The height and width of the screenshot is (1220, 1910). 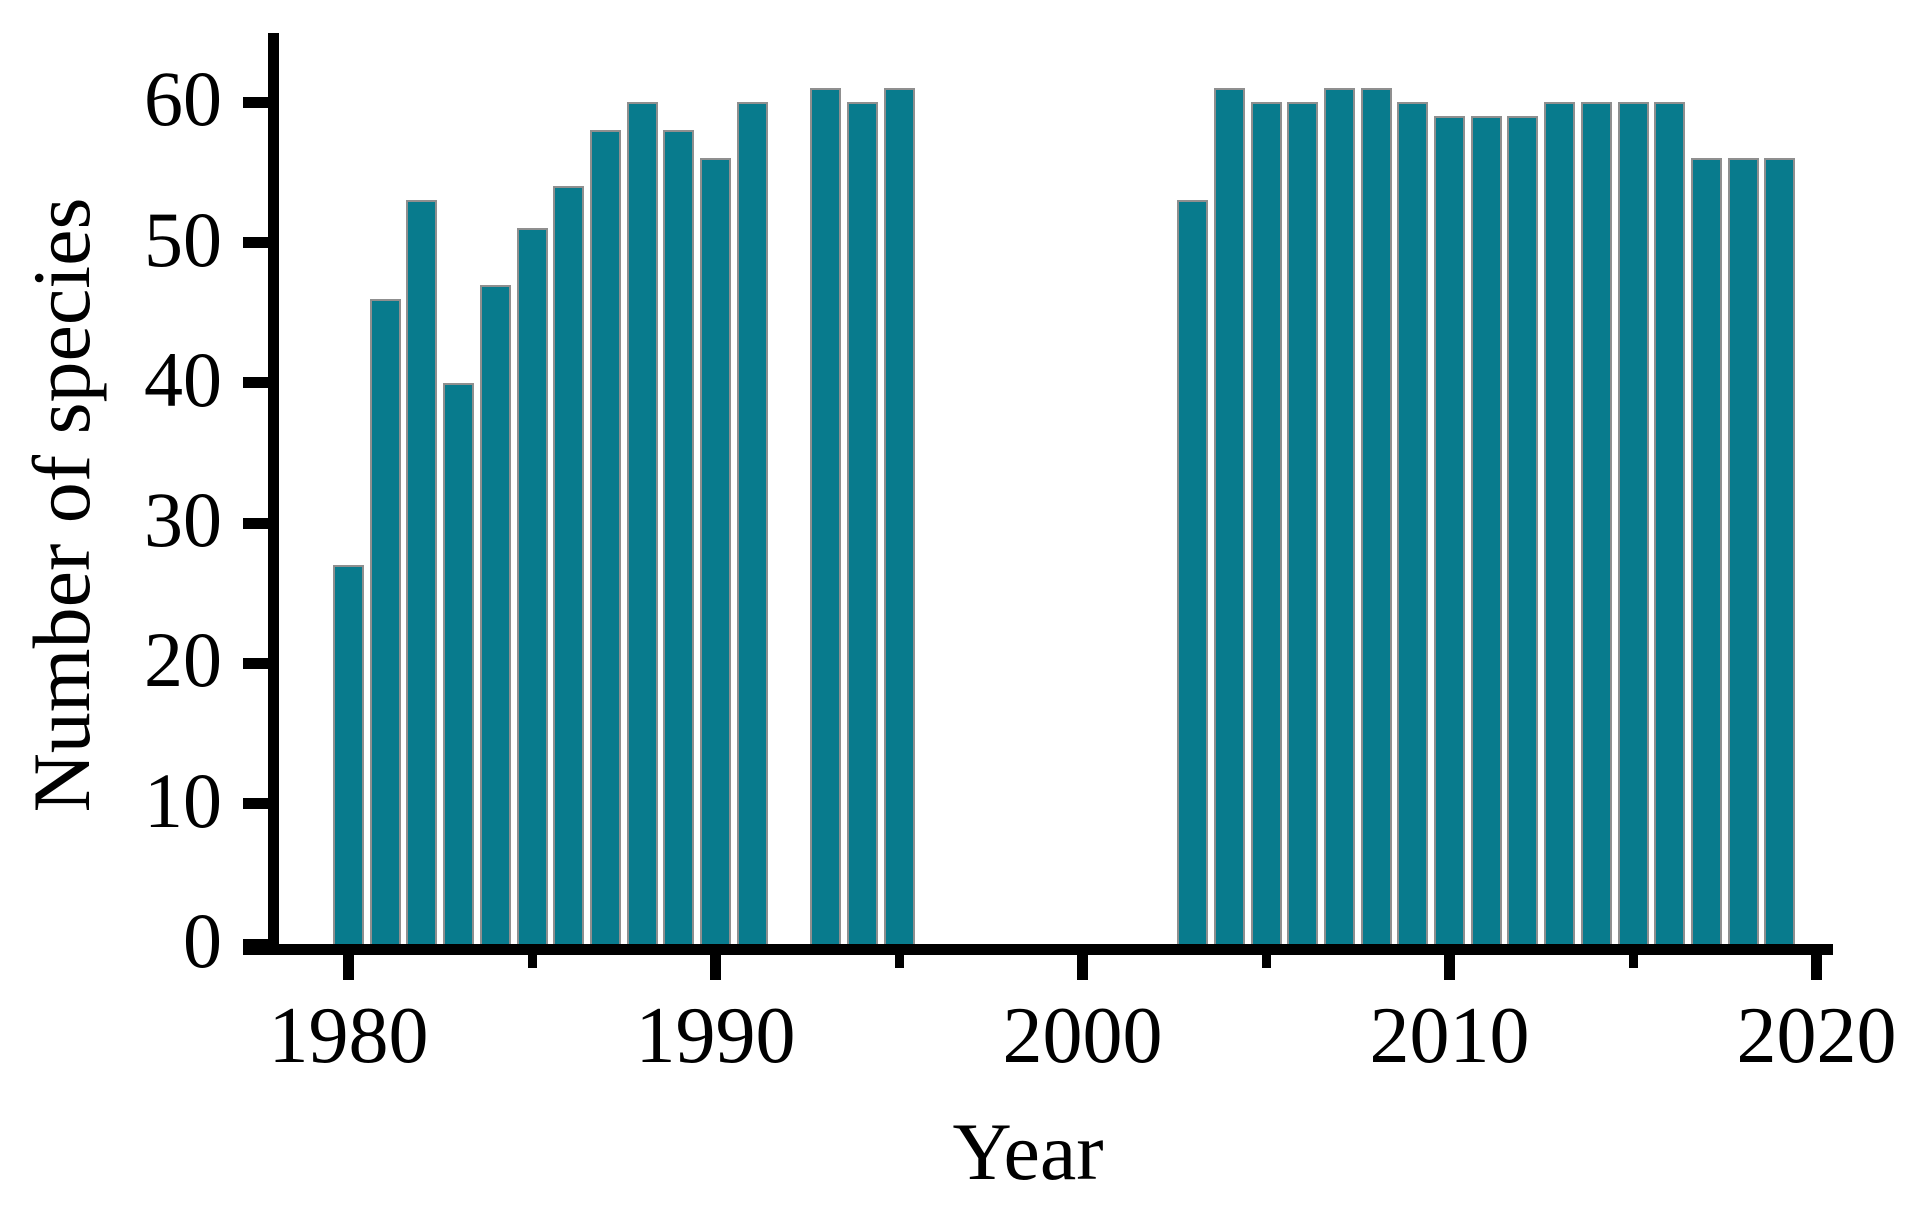 What do you see at coordinates (1706, 554) in the screenshot?
I see `bar-2017` at bounding box center [1706, 554].